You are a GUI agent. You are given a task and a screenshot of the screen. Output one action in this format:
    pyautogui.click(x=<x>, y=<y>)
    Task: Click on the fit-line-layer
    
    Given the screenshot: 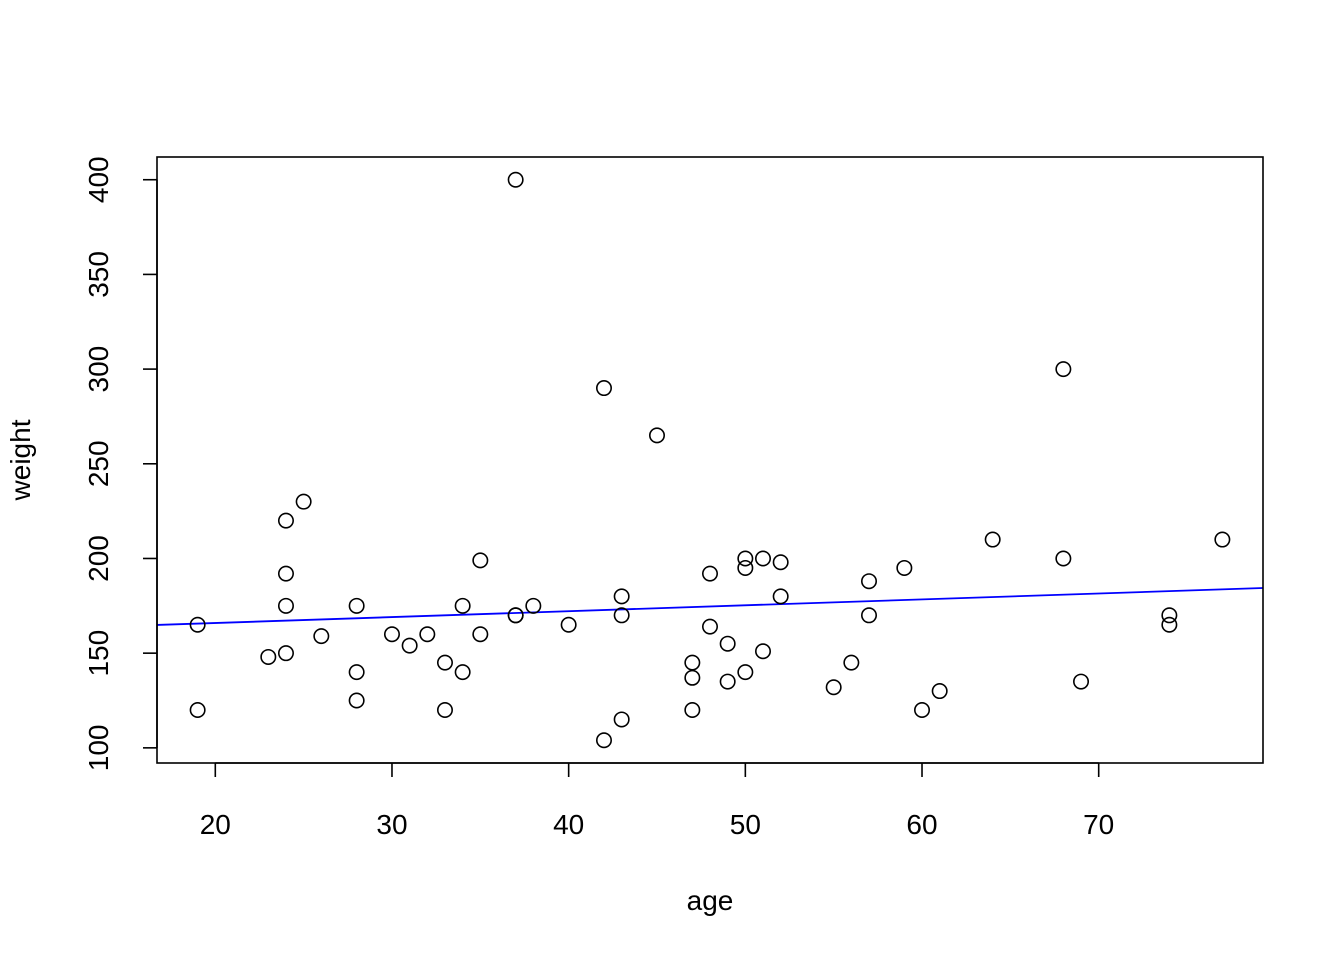 What is the action you would take?
    pyautogui.click(x=710, y=606)
    